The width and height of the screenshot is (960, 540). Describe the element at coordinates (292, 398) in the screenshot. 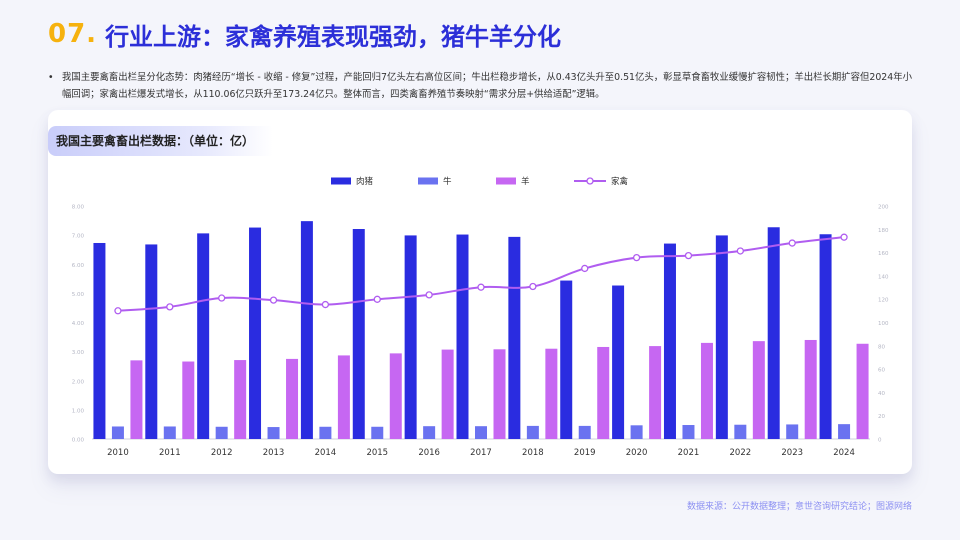

I see `bar-羊-2013` at that location.